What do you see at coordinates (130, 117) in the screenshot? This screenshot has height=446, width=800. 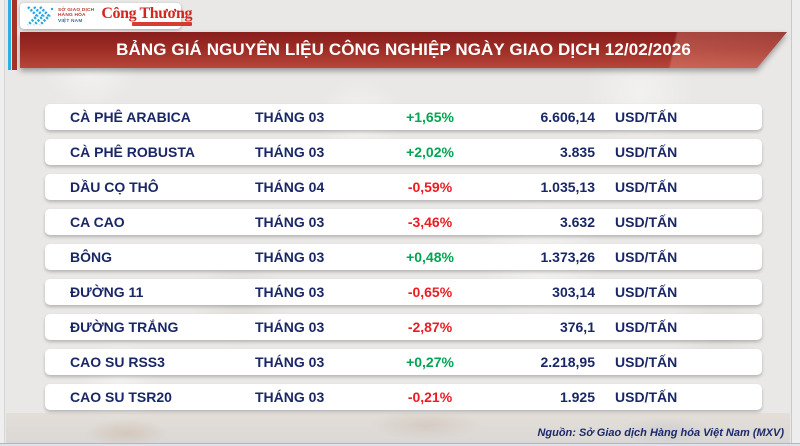 I see `commodity-name: CÀ PHÊ ARABICA` at bounding box center [130, 117].